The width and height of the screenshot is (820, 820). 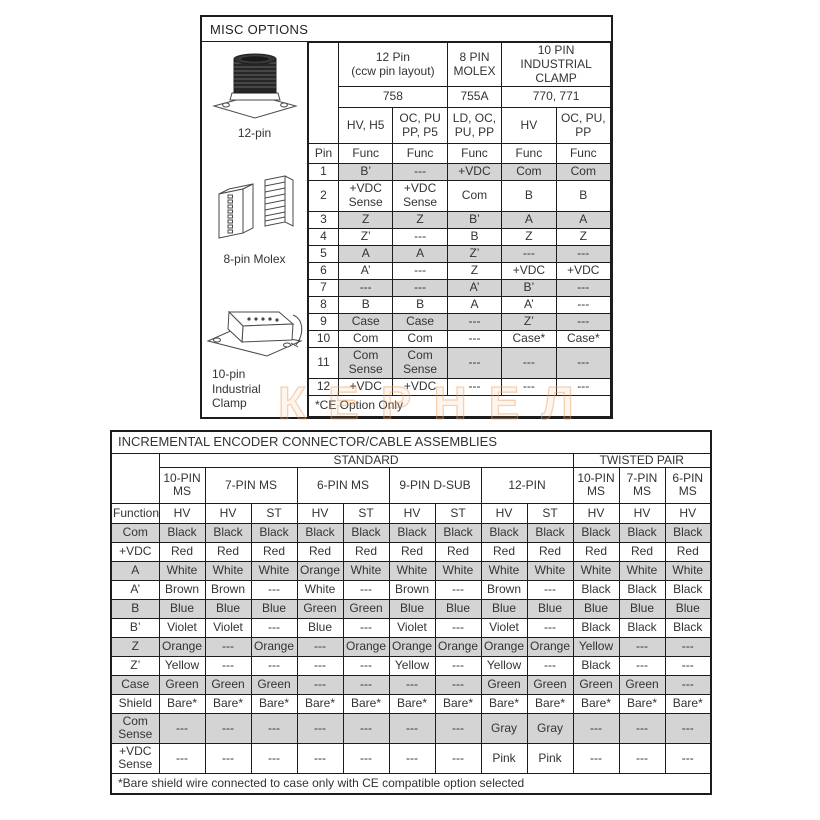 I want to click on wire-color-cell: Pink, so click(x=550, y=758).